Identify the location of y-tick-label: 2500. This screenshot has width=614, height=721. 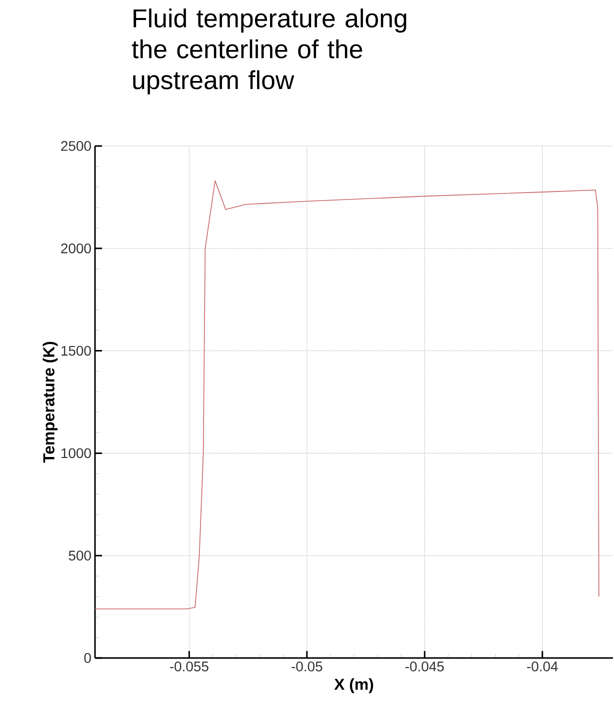
(76, 146).